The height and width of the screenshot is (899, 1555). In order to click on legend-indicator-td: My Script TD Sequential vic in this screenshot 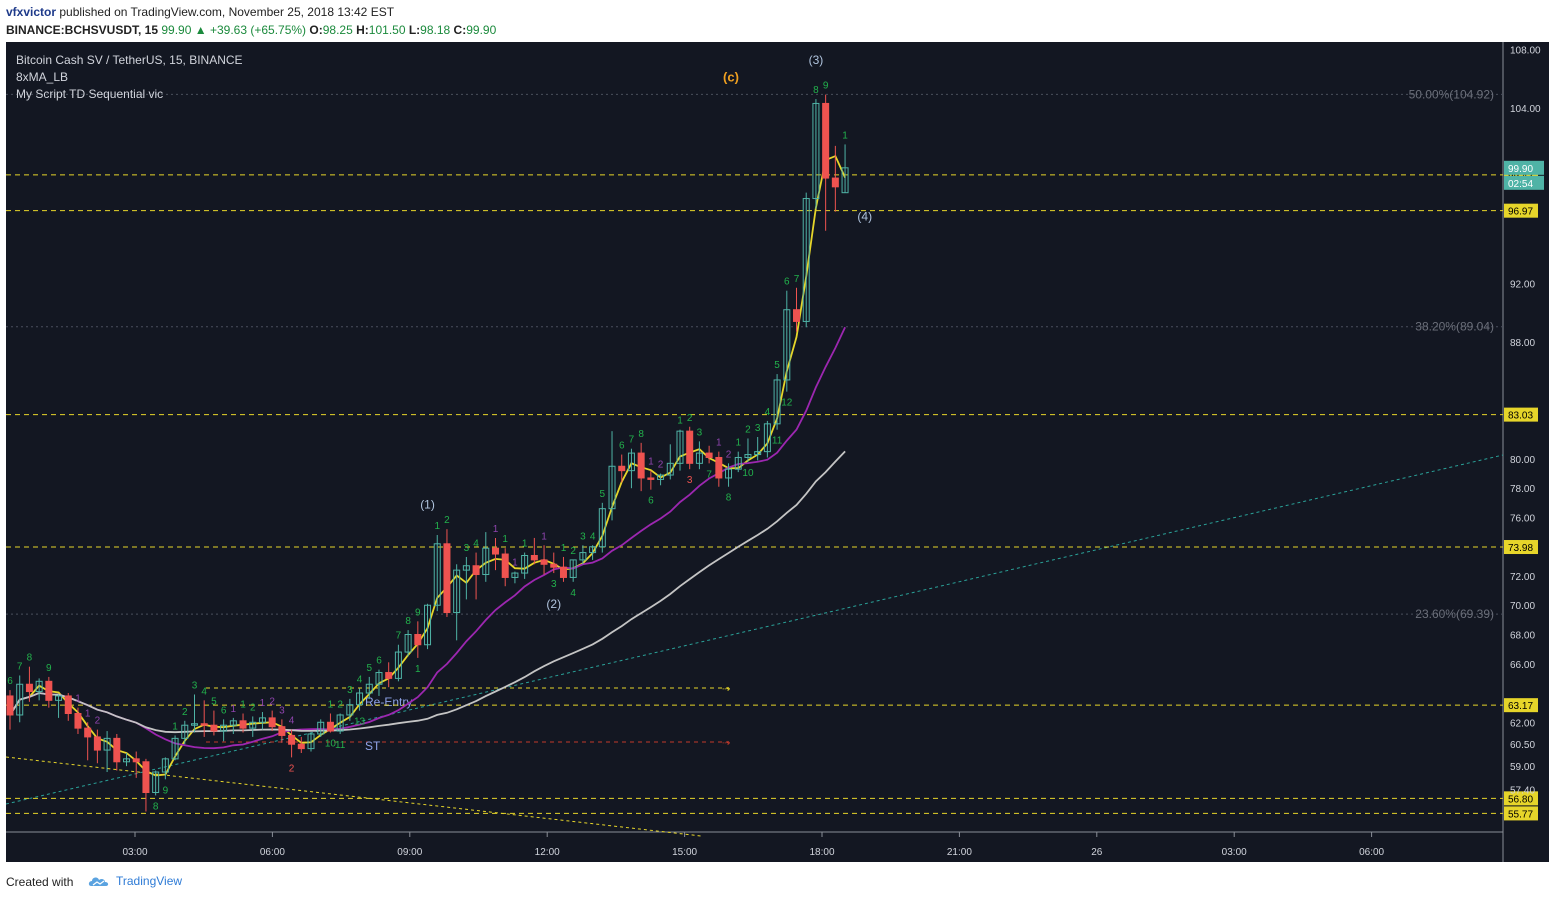, I will do `click(89, 94)`.